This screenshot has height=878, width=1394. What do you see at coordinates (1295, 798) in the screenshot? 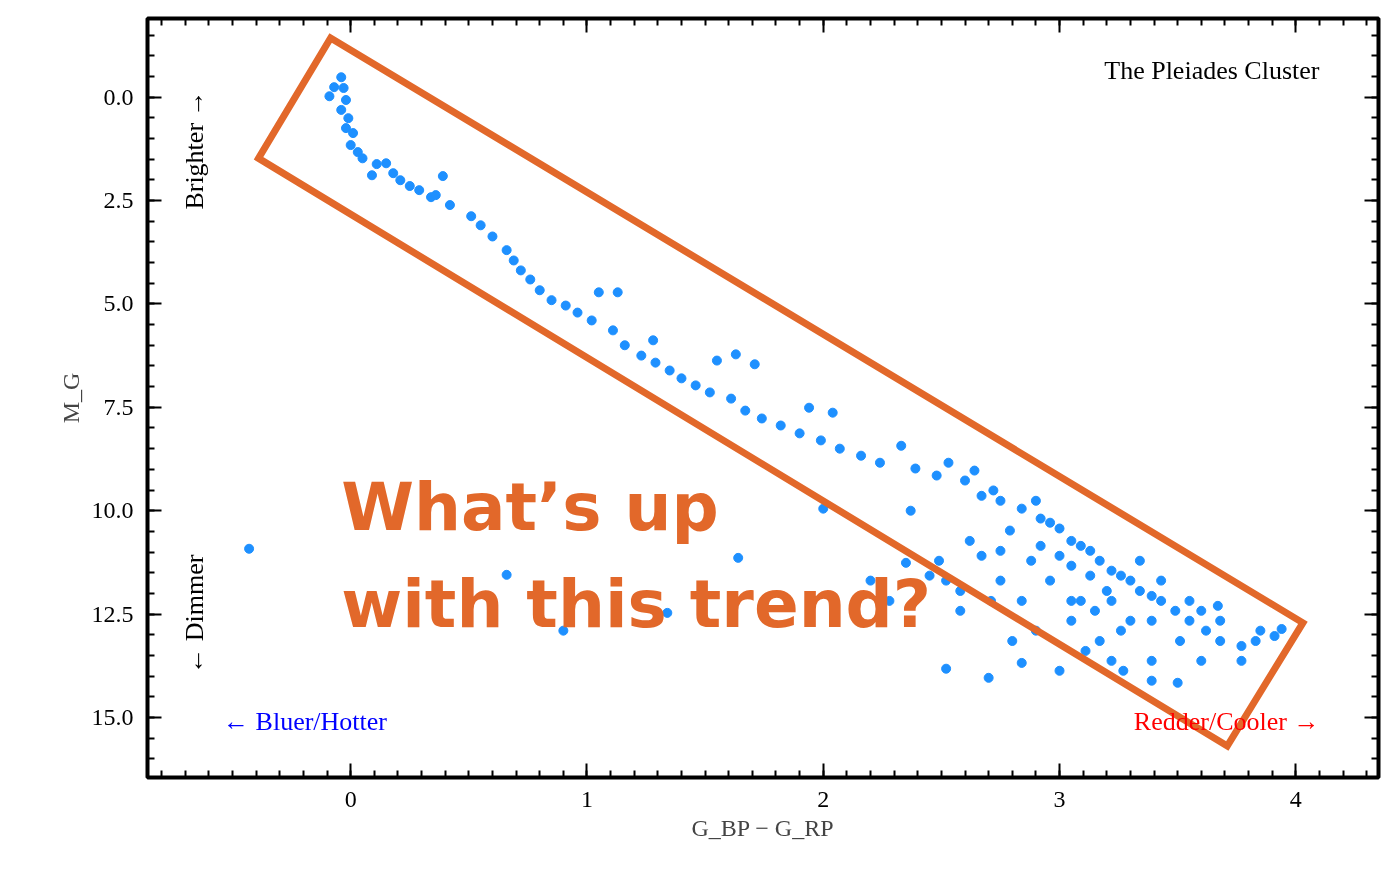
I see `x-tick-label: 4` at bounding box center [1295, 798].